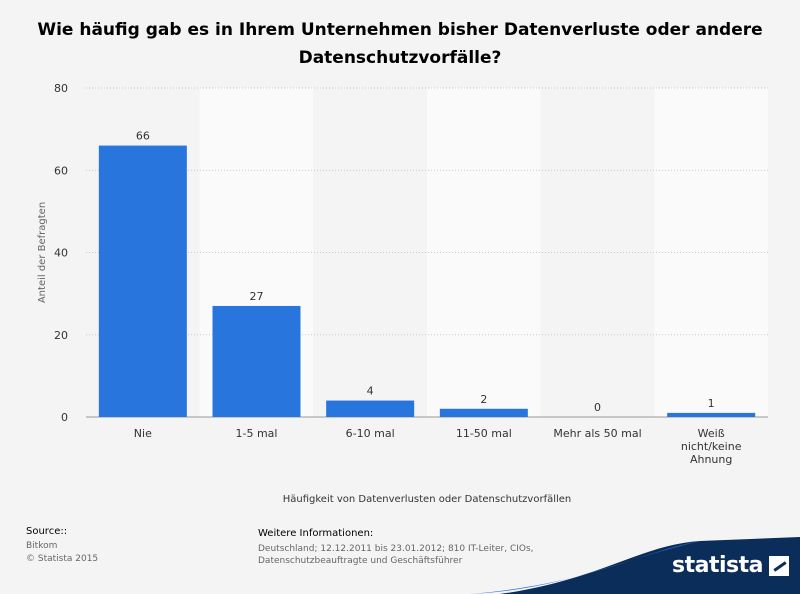  I want to click on info-heading: Weitere Informationen:, so click(316, 533).